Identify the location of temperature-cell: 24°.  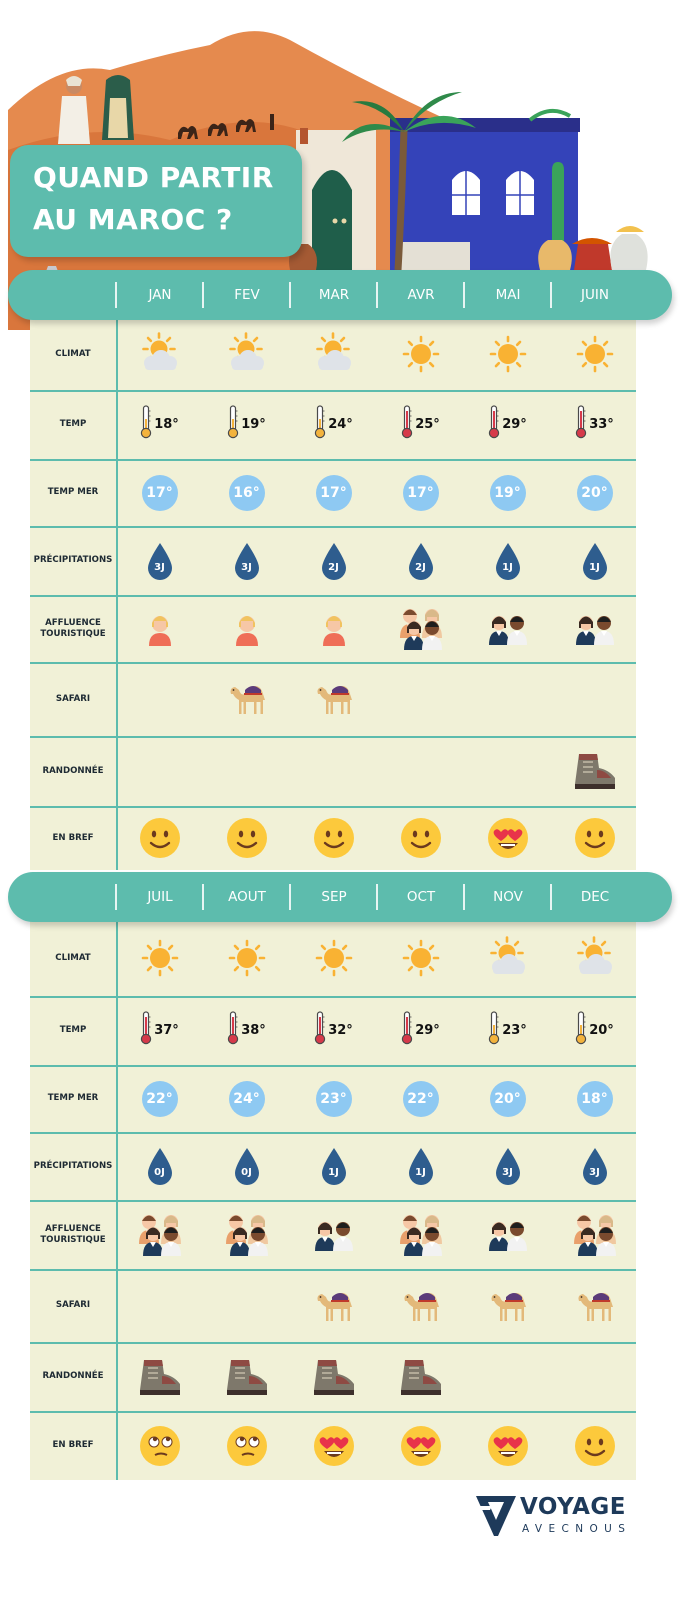
(333, 424).